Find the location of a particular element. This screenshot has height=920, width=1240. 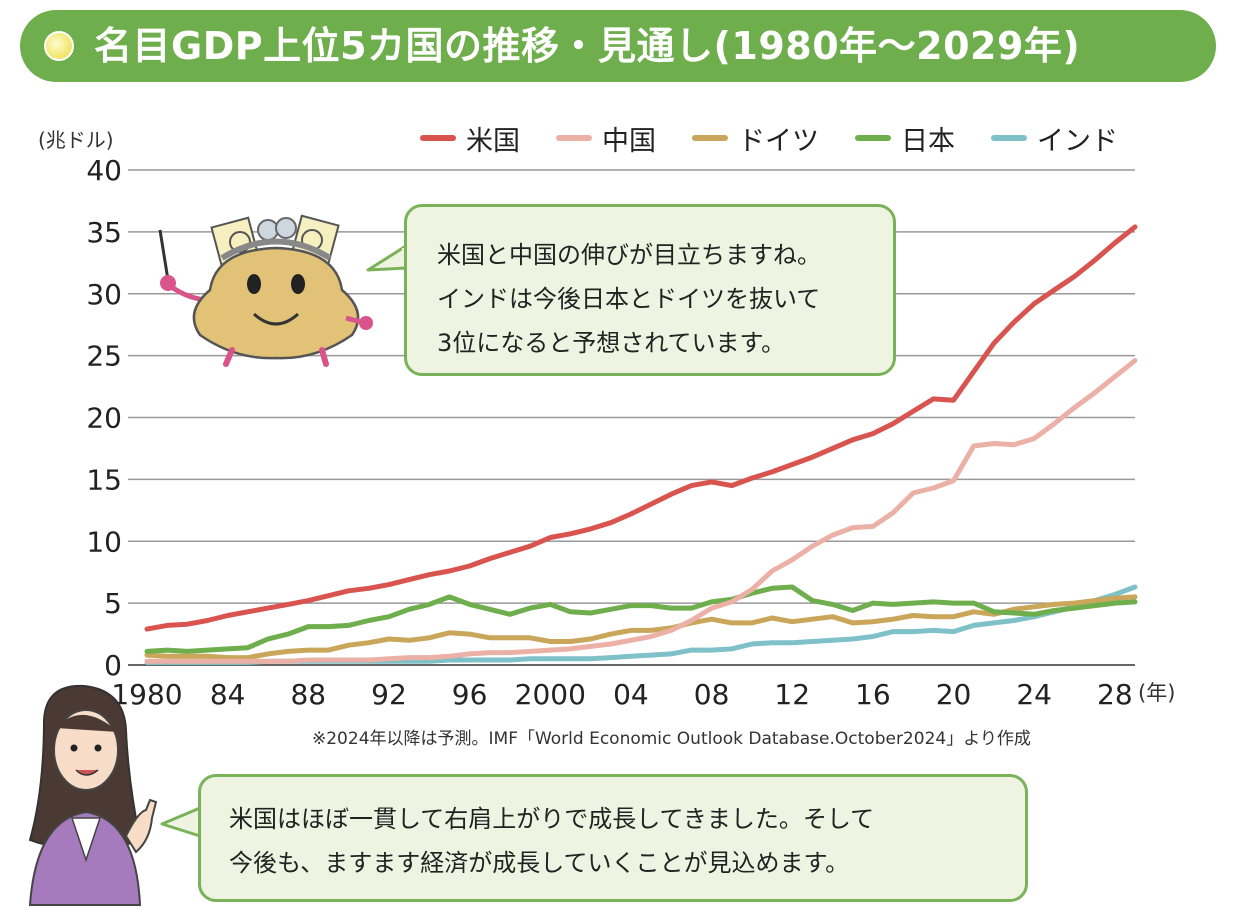

x-tick-label: 92 is located at coordinates (389, 694).